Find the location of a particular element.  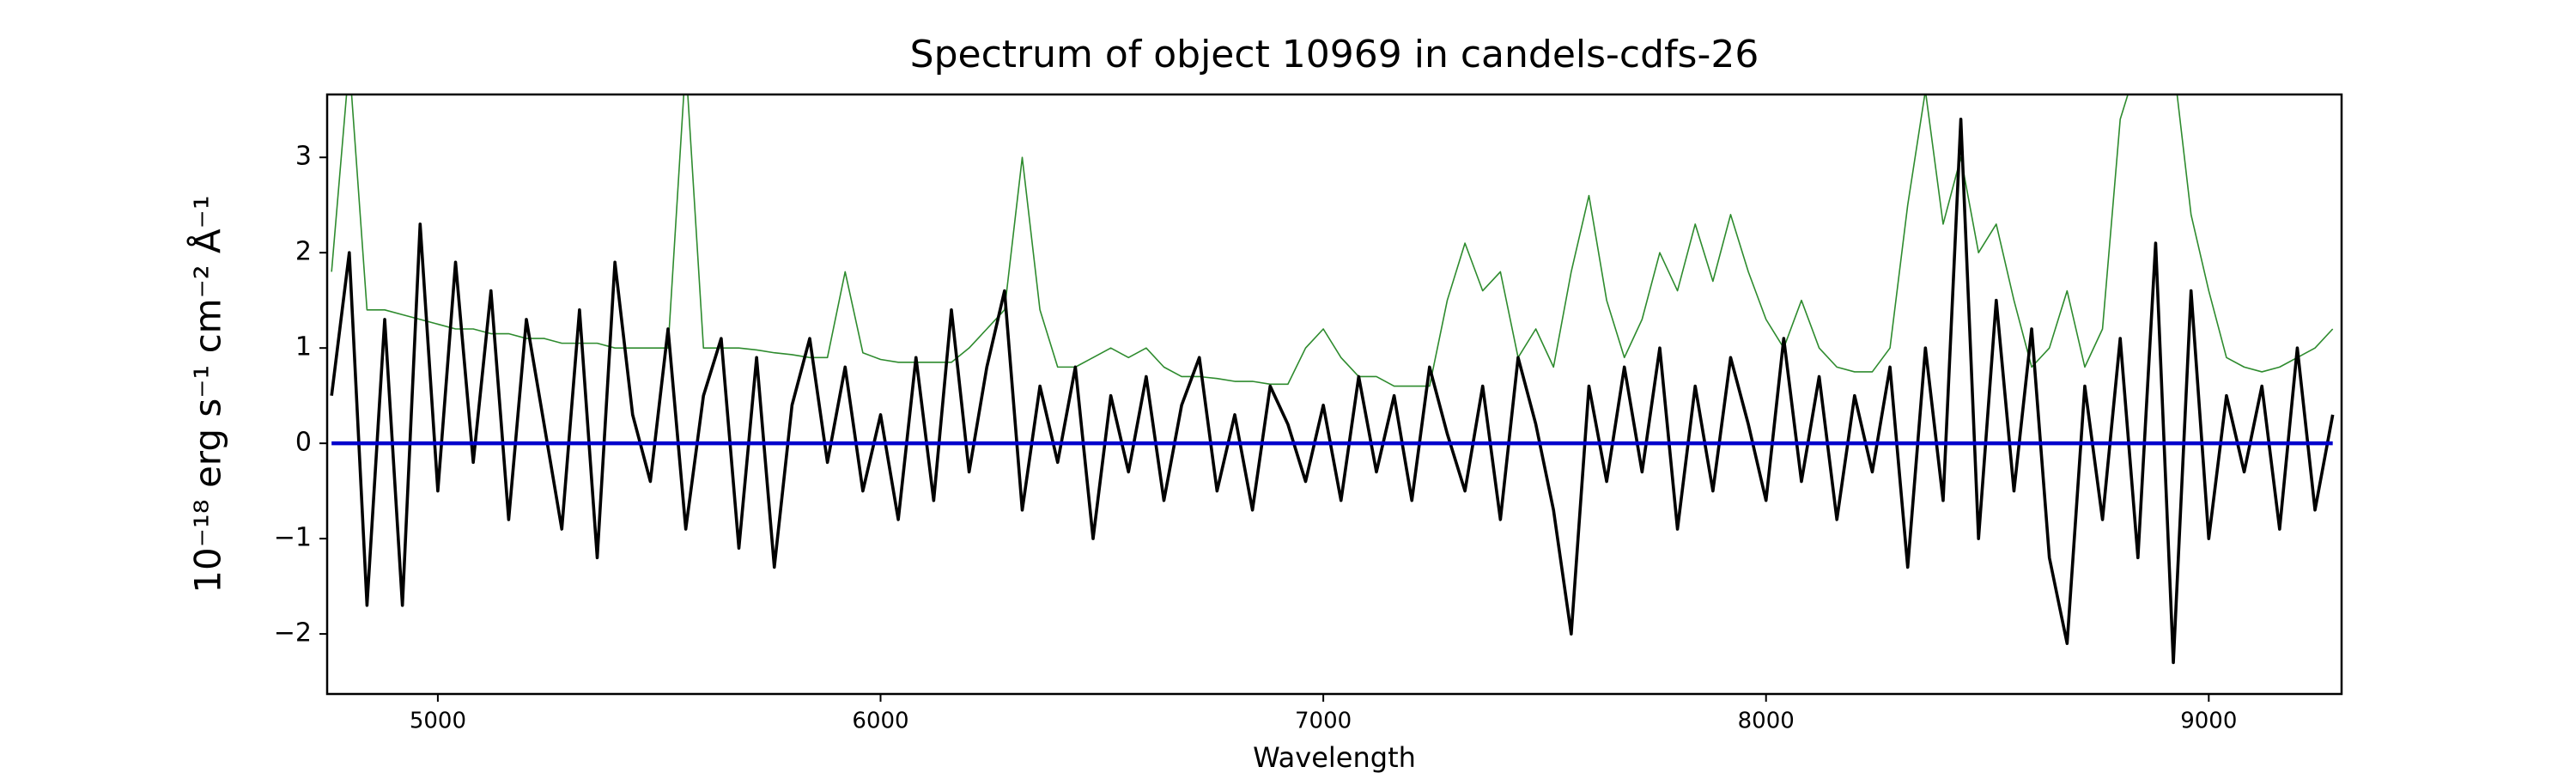

x-tick-label: 6000 is located at coordinates (880, 721).